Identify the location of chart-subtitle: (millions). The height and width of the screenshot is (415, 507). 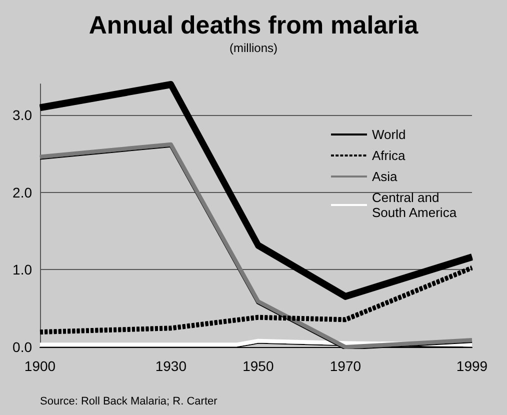
(254, 48).